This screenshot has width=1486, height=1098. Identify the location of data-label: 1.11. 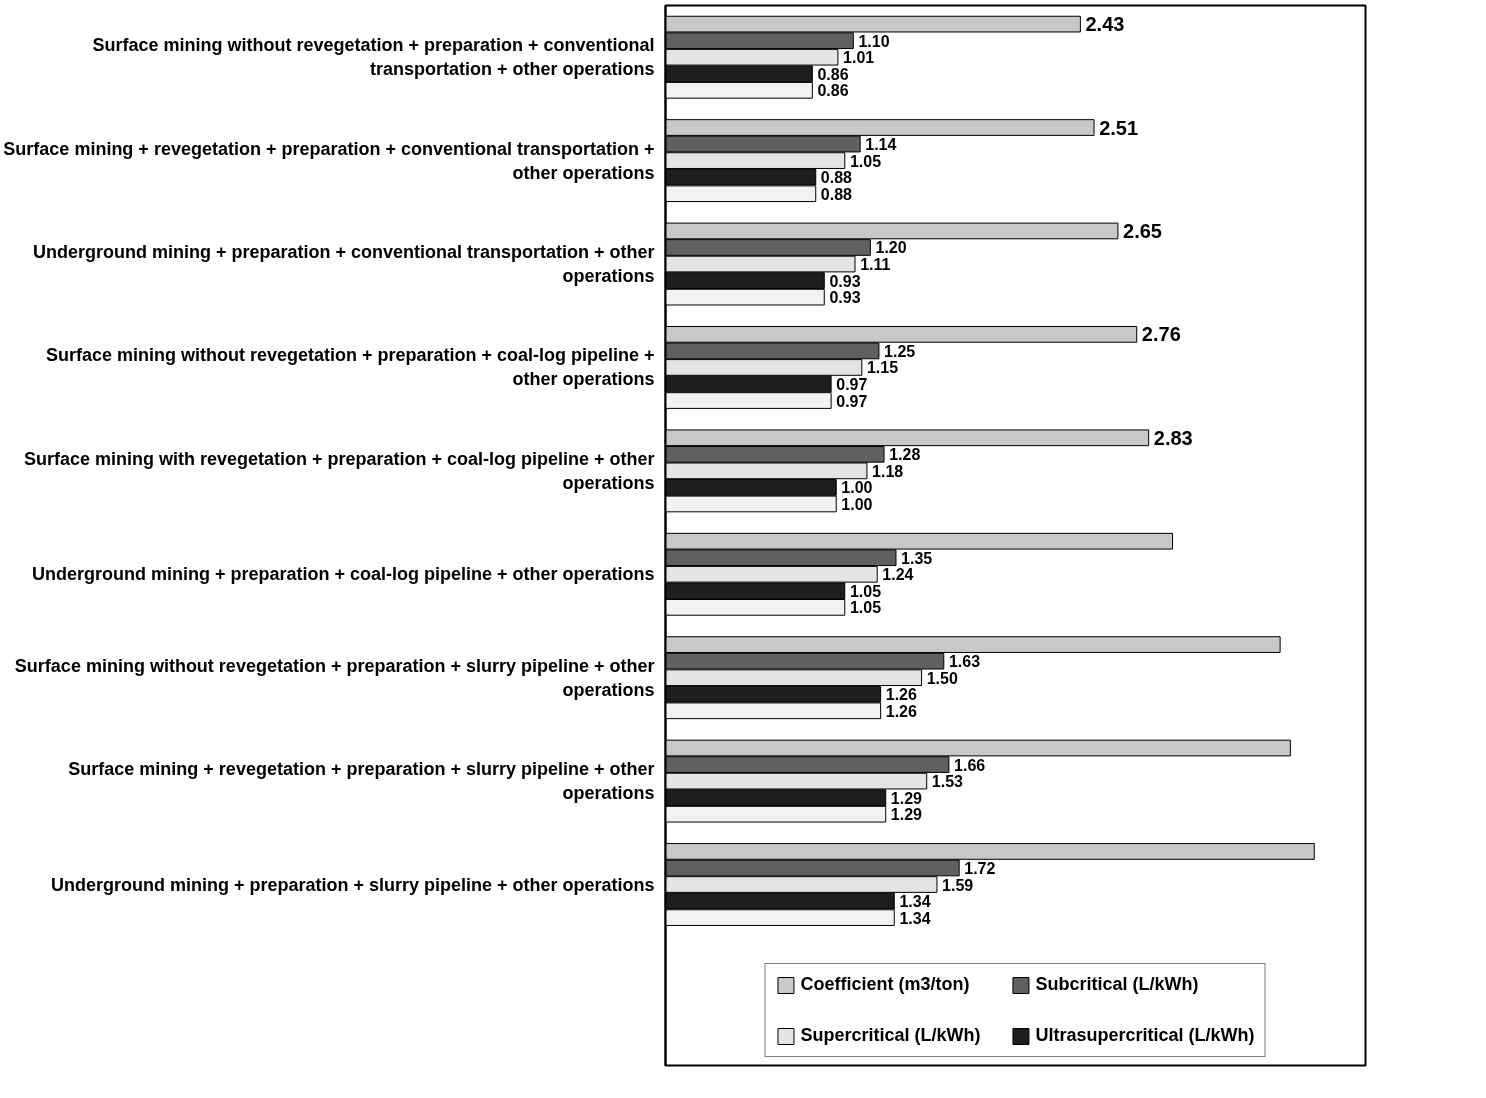
(875, 265).